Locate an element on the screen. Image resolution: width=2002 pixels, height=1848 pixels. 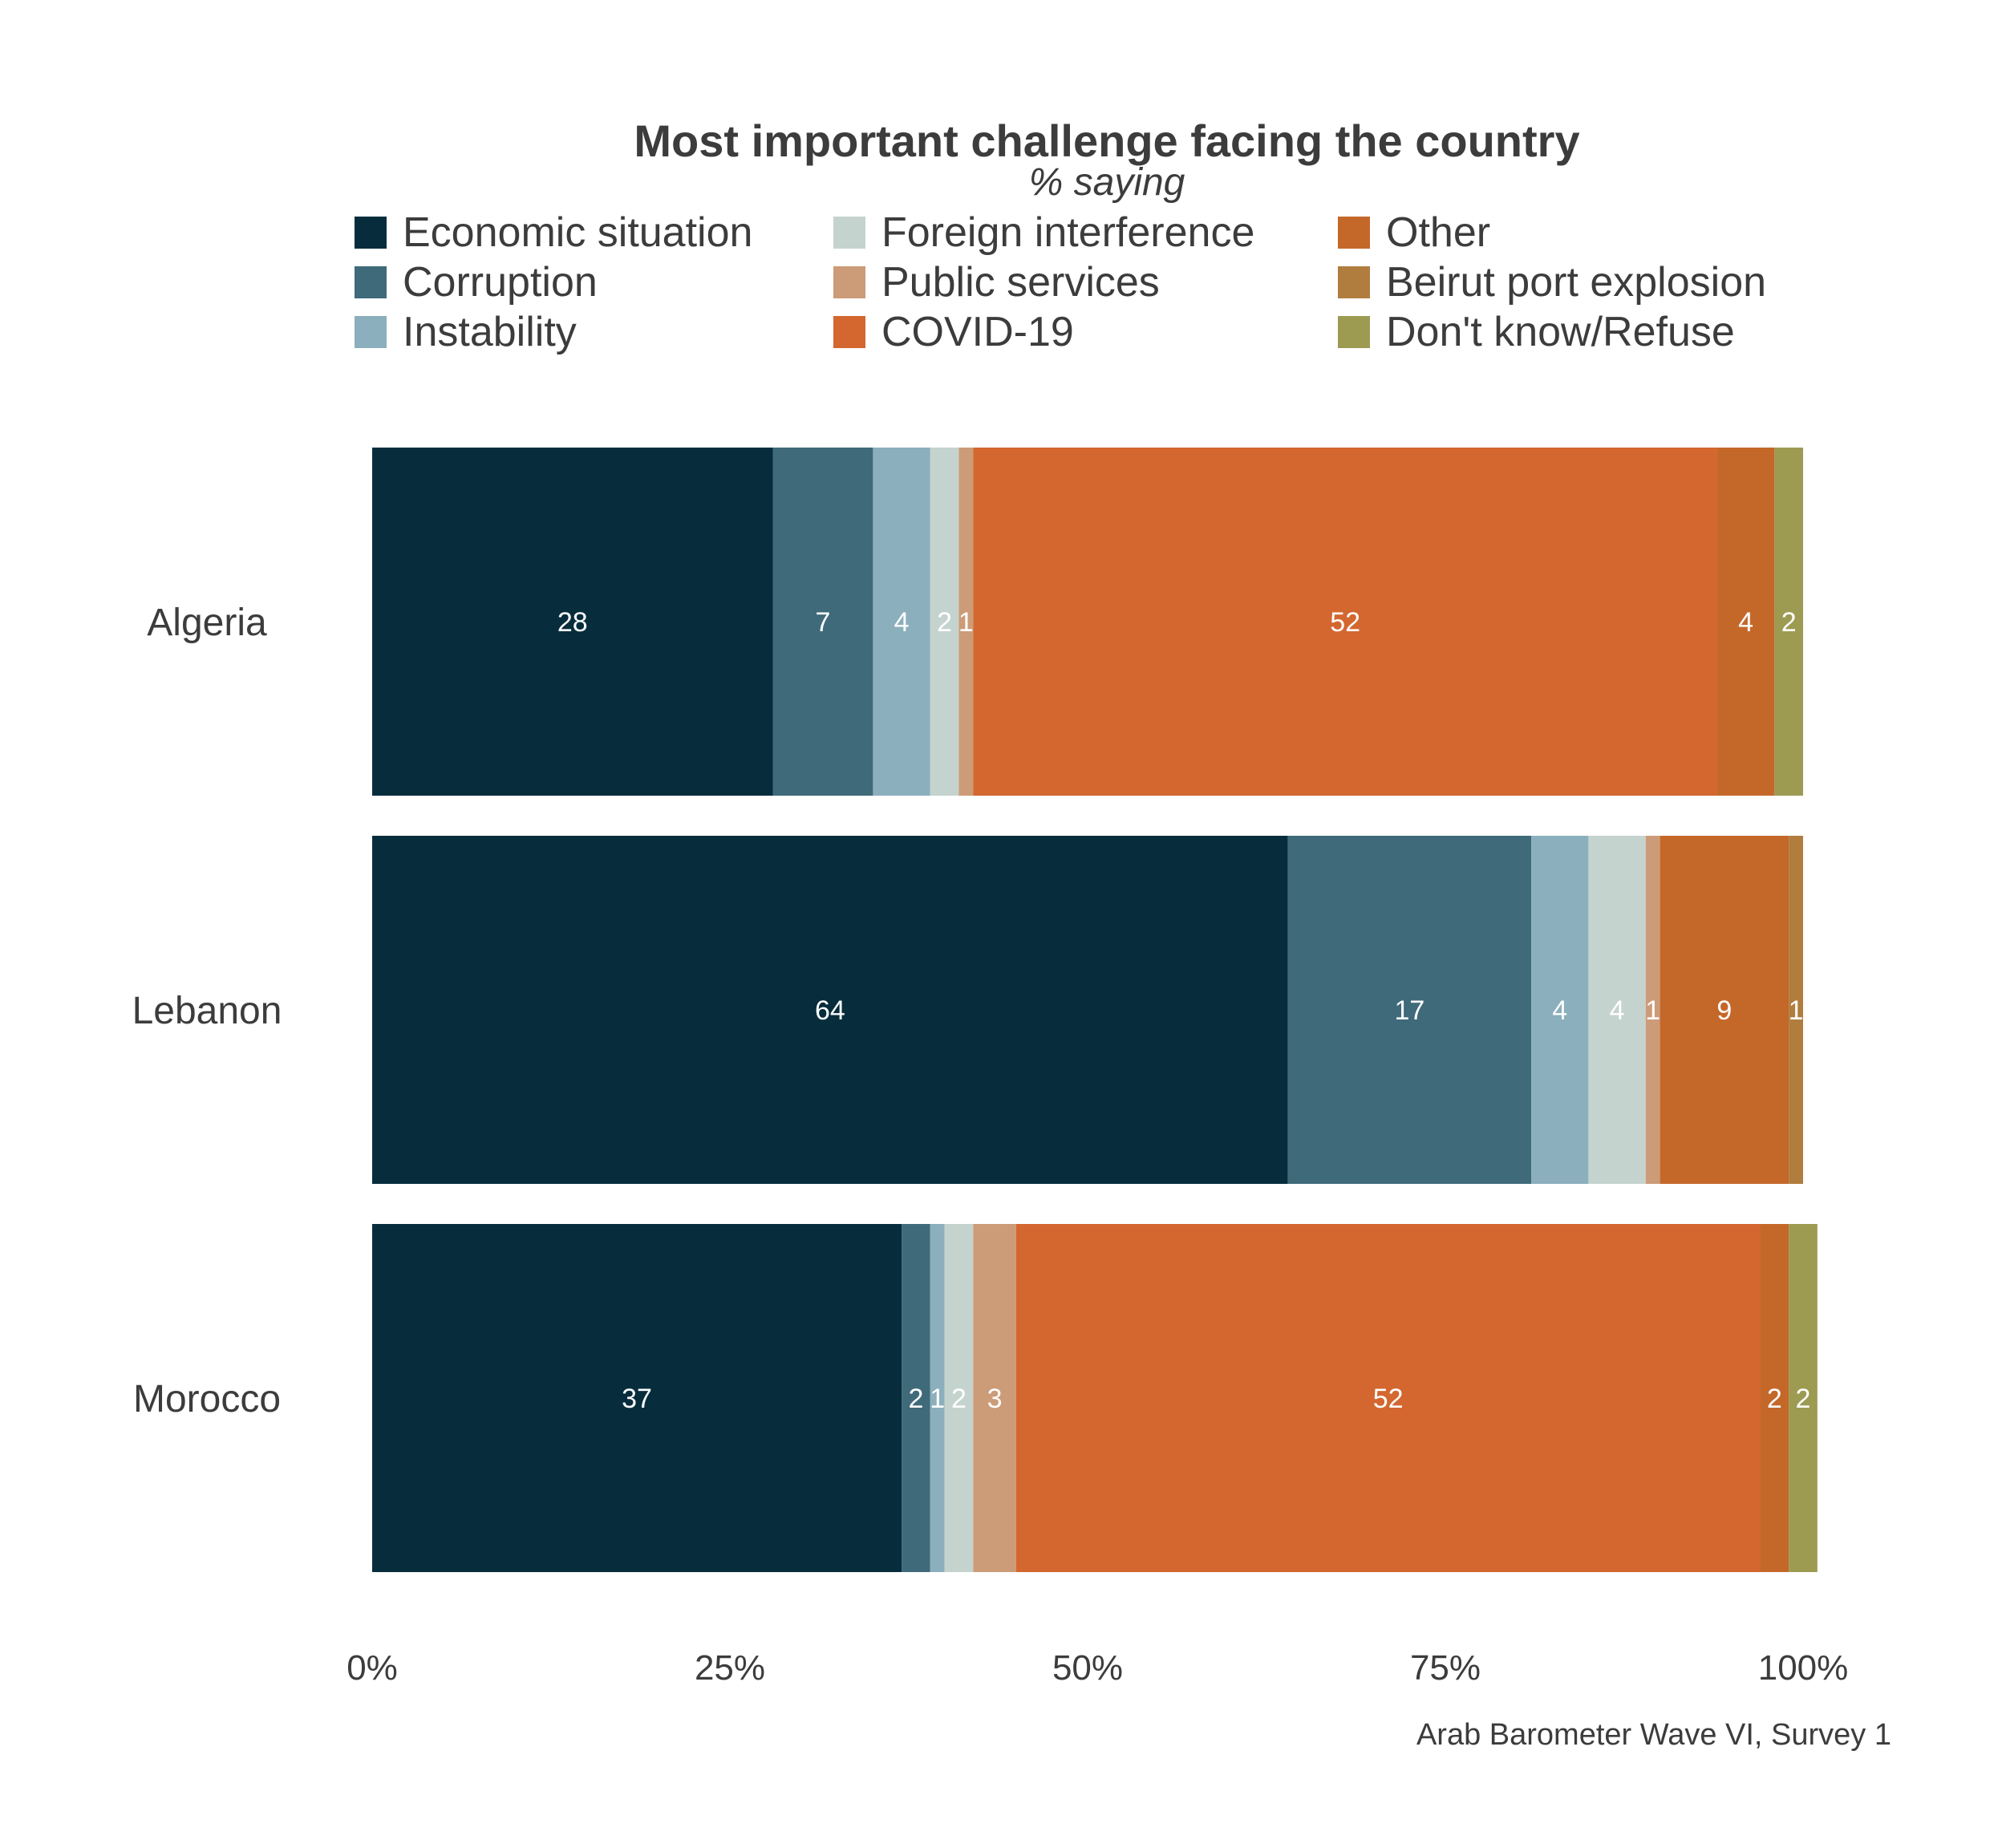
bar-segment-morocco-foreign-interference is located at coordinates (959, 1398).